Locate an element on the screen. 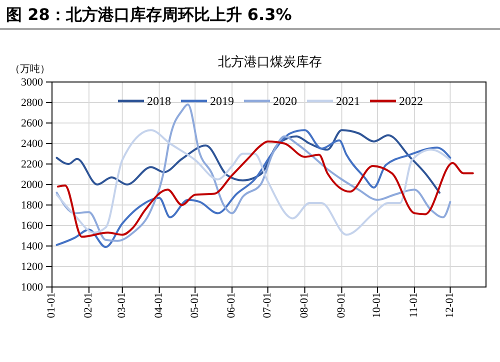 The width and height of the screenshot is (500, 362). x-tick-label: 01-01 is located at coordinates (52, 305).